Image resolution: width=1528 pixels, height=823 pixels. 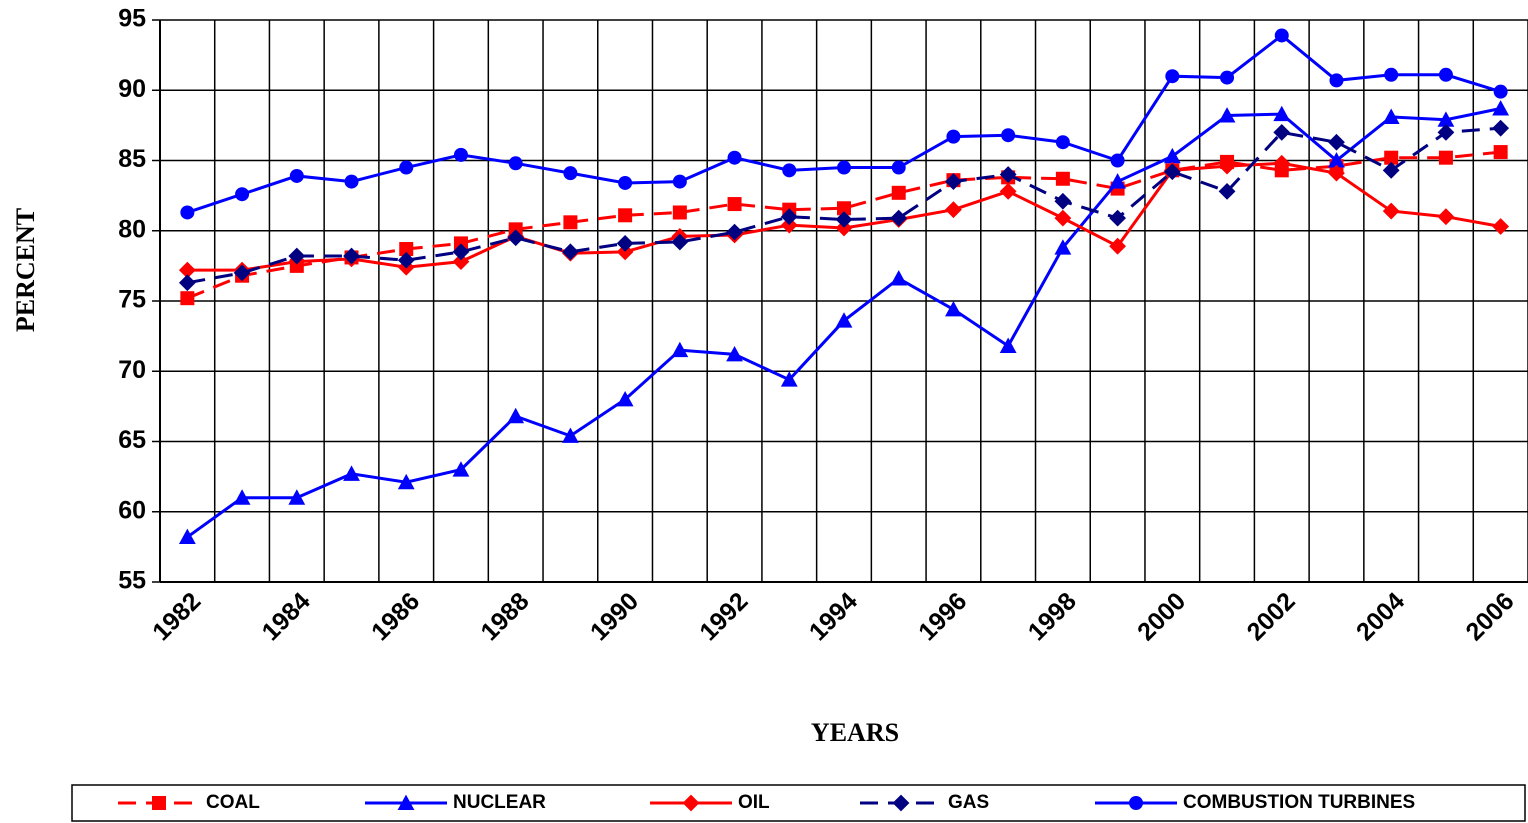 What do you see at coordinates (132, 159) in the screenshot?
I see `y-tick-label: 85` at bounding box center [132, 159].